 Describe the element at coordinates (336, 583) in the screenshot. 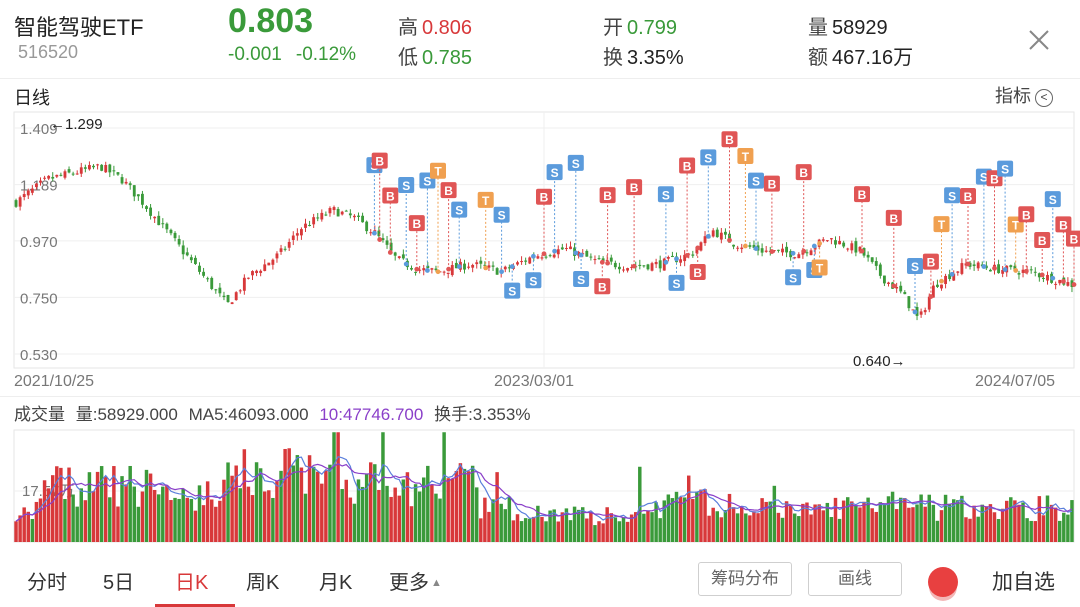

I see `tab-monthly-k: 月K` at that location.